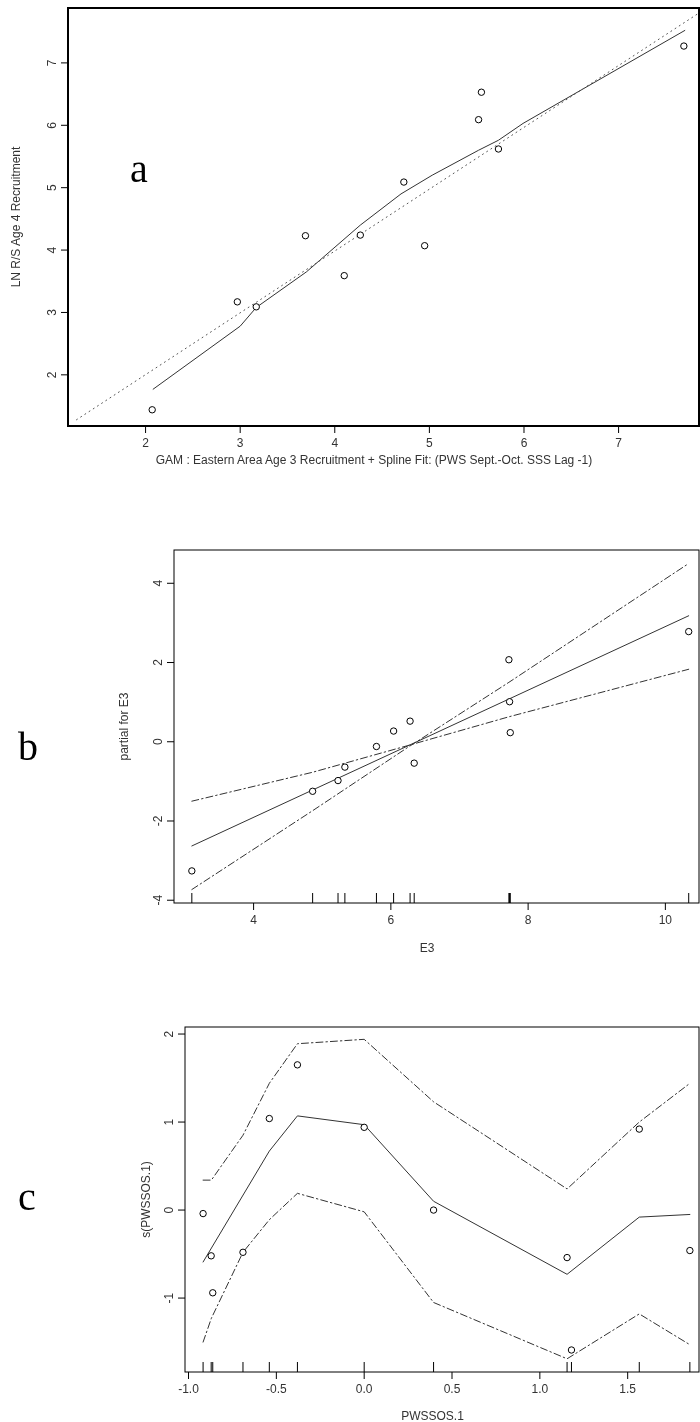 This screenshot has height=1422, width=700. What do you see at coordinates (665, 920) in the screenshot?
I see `x-tick-label: 10` at bounding box center [665, 920].